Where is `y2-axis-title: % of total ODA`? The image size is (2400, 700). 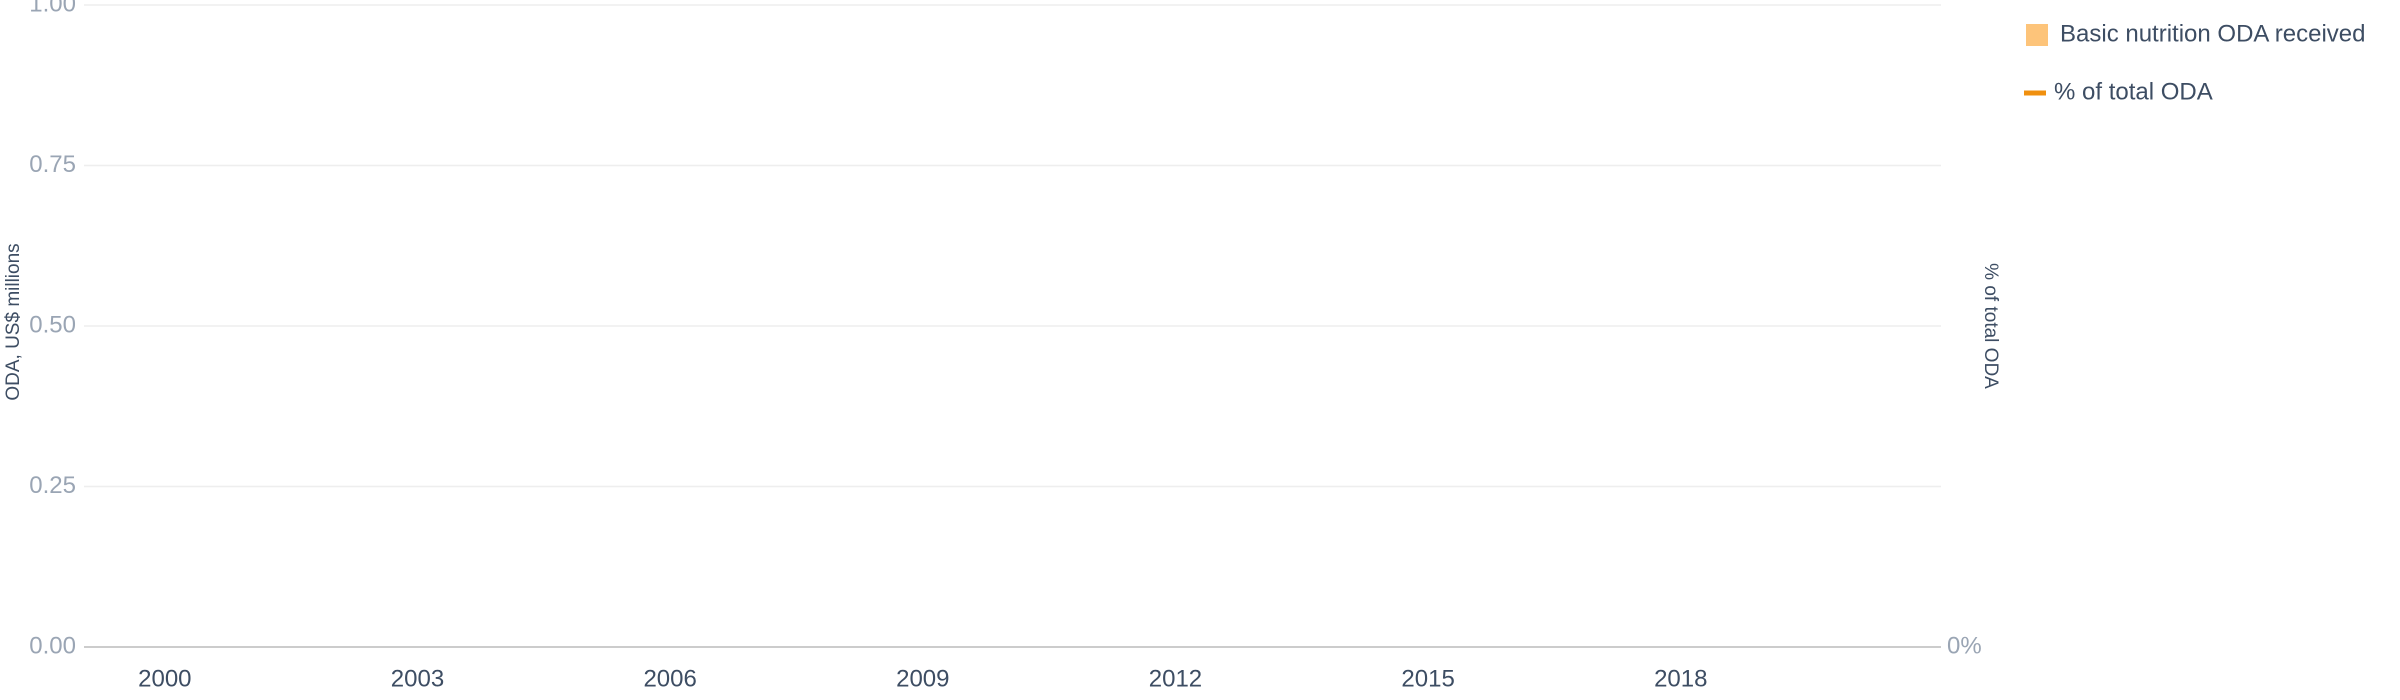 y2-axis-title: % of total ODA is located at coordinates (1990, 326).